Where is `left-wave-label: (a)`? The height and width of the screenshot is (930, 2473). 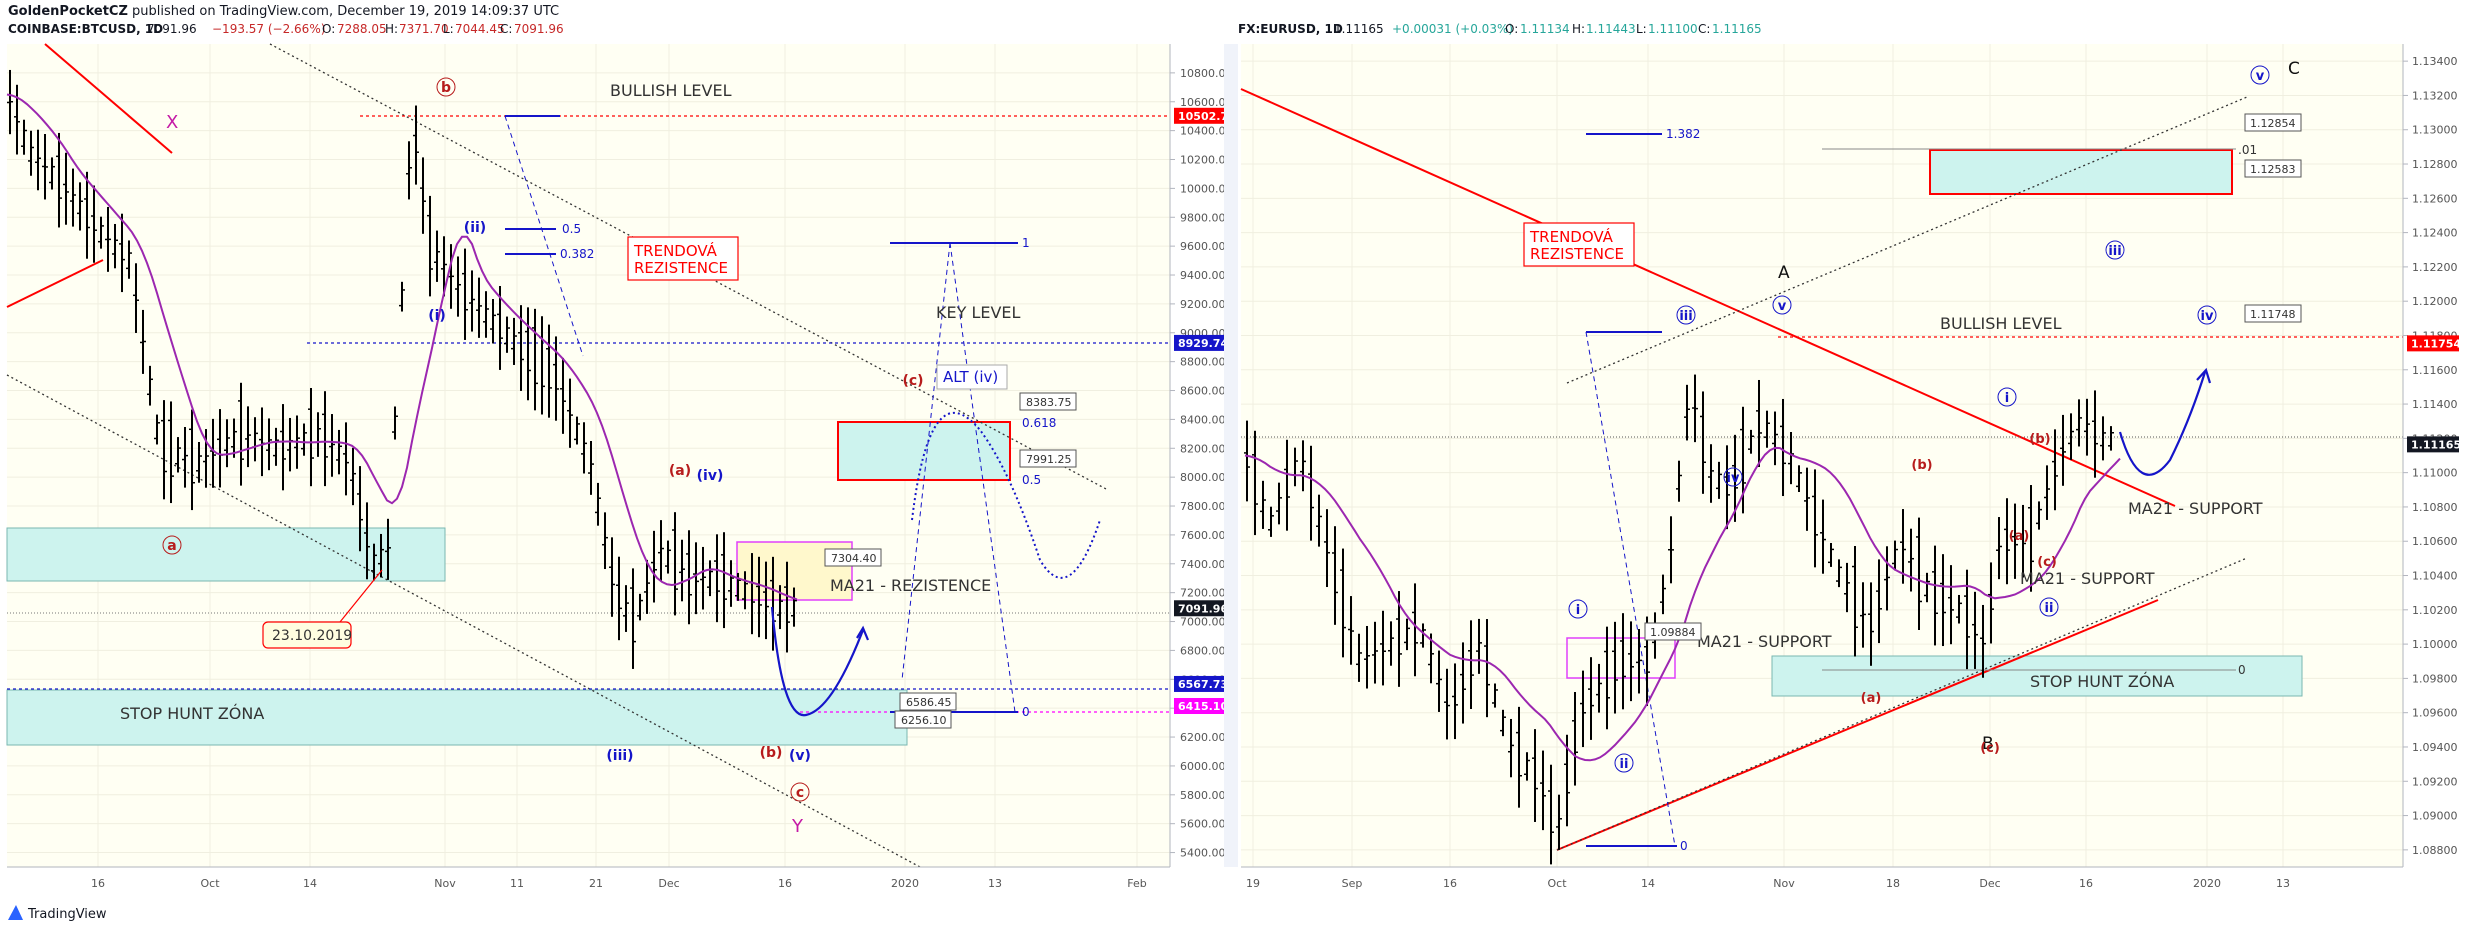 left-wave-label: (a) is located at coordinates (680, 471).